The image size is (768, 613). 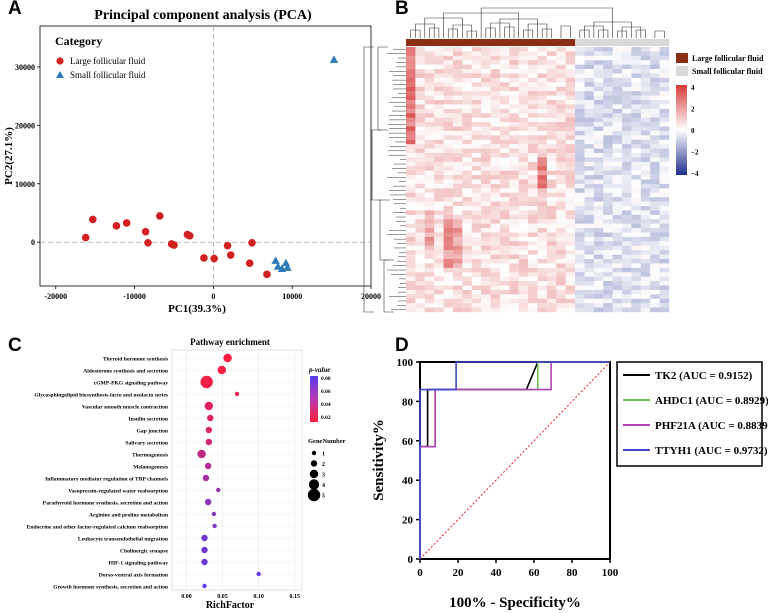 What do you see at coordinates (147, 443) in the screenshot?
I see `pathway-label: Salivary secretion` at bounding box center [147, 443].